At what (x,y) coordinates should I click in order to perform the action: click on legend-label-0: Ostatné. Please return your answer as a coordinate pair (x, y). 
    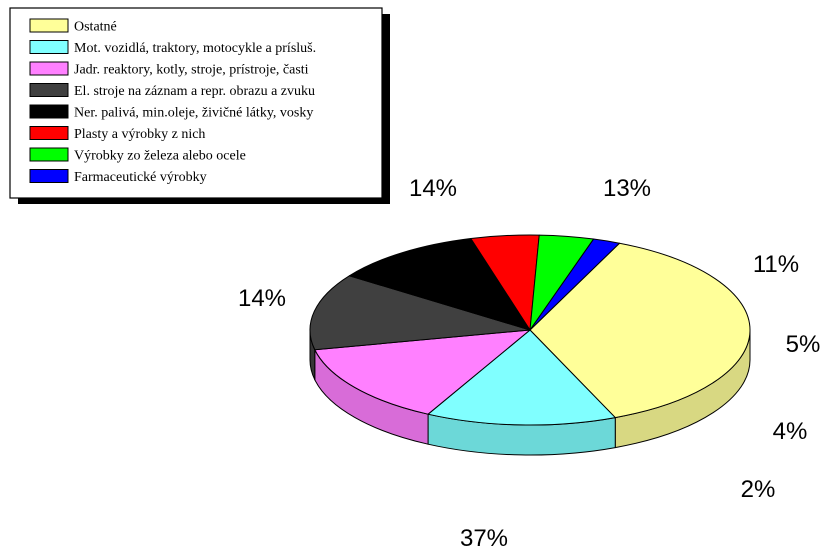
    Looking at the image, I should click on (95, 27).